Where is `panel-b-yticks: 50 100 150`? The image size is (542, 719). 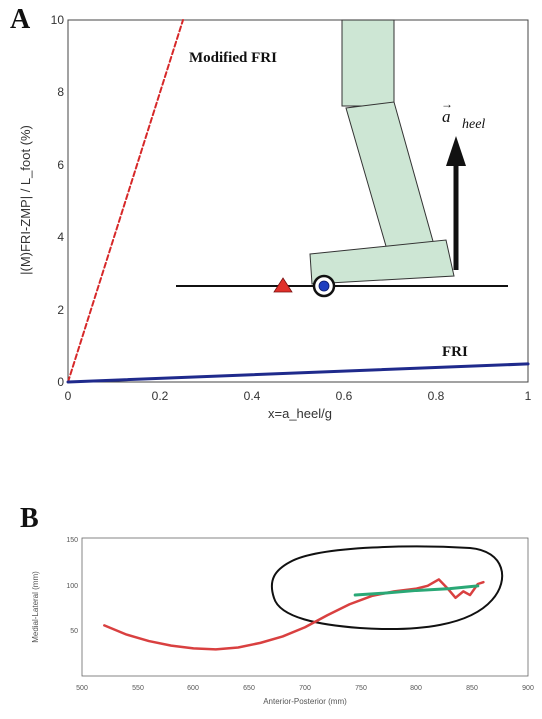
panel-b-yticks: 50 100 150 is located at coordinates (72, 586).